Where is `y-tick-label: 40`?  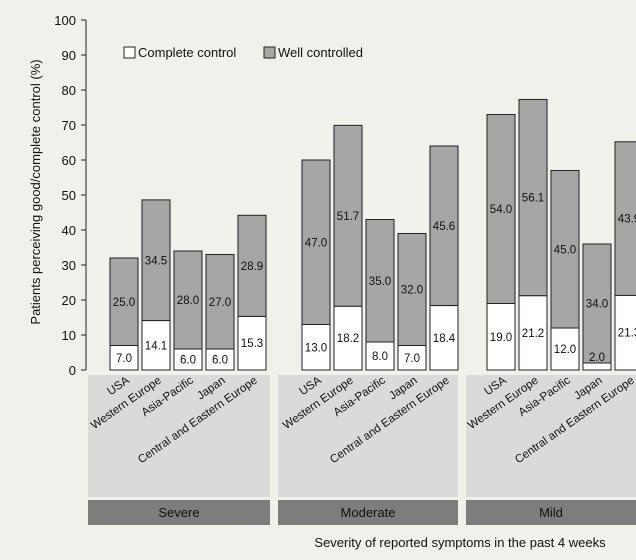 y-tick-label: 40 is located at coordinates (69, 230).